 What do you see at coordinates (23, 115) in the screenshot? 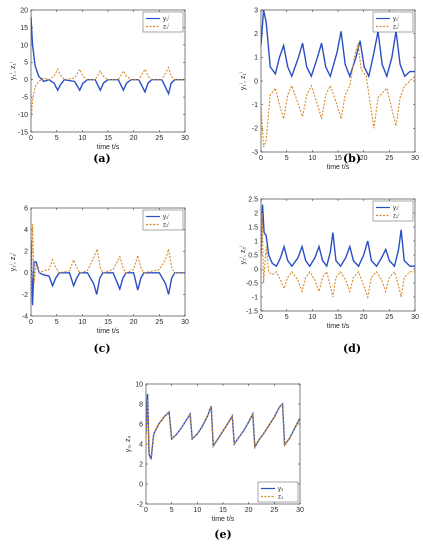
I see `y-tick-label: -10` at bounding box center [23, 115].